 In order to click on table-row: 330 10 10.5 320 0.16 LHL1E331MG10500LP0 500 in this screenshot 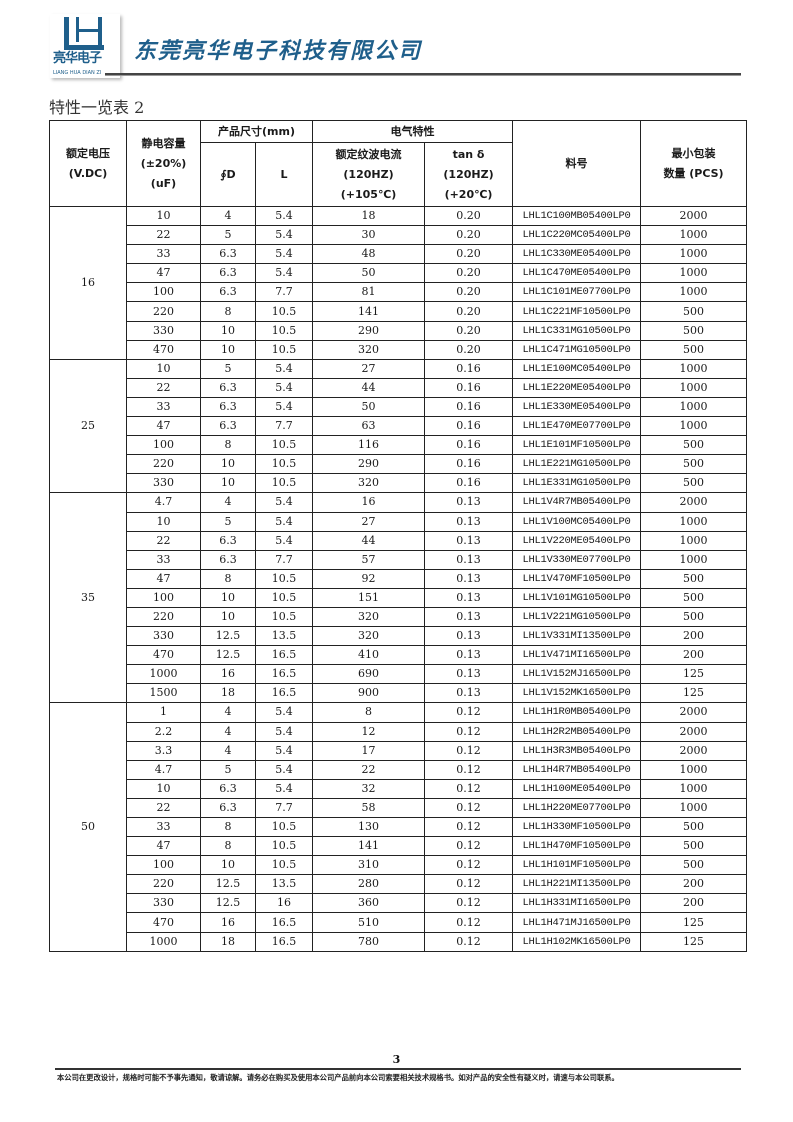, I will do `click(399, 483)`.